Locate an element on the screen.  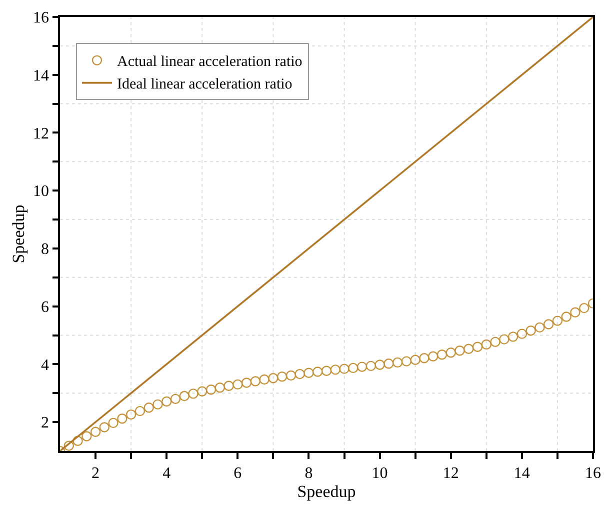
x-tick-label: 6 is located at coordinates (238, 473).